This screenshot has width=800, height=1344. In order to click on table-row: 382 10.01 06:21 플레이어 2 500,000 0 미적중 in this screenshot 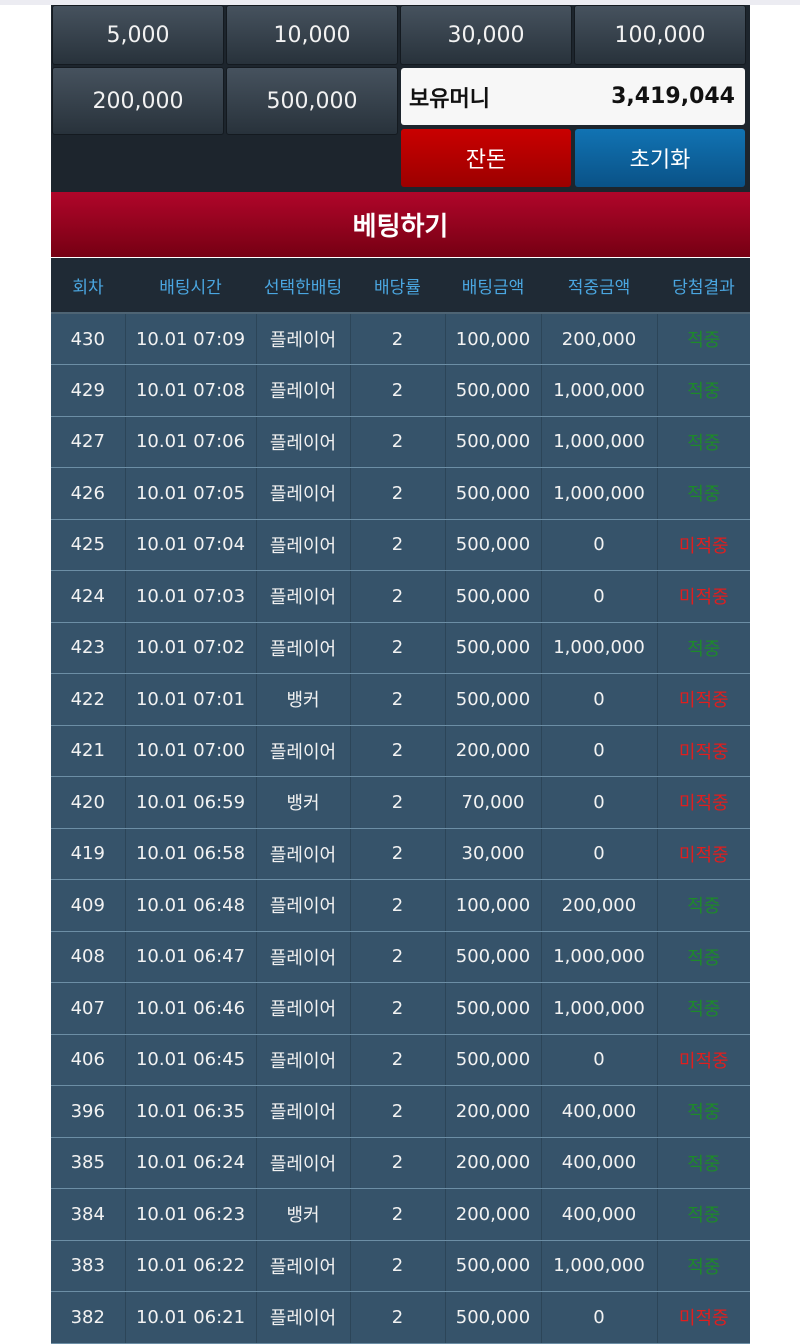, I will do `click(400, 1317)`.